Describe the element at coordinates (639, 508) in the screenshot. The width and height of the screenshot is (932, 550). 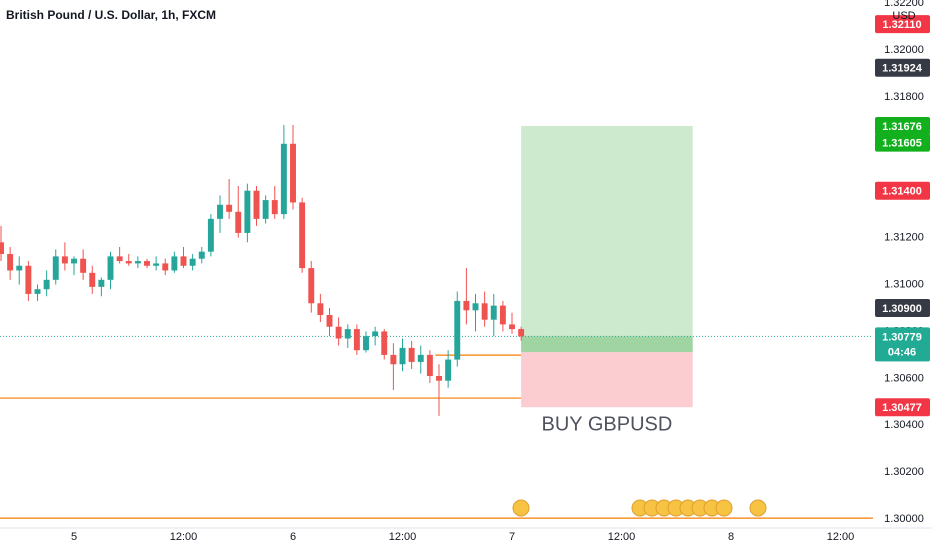
I see `event-icons` at that location.